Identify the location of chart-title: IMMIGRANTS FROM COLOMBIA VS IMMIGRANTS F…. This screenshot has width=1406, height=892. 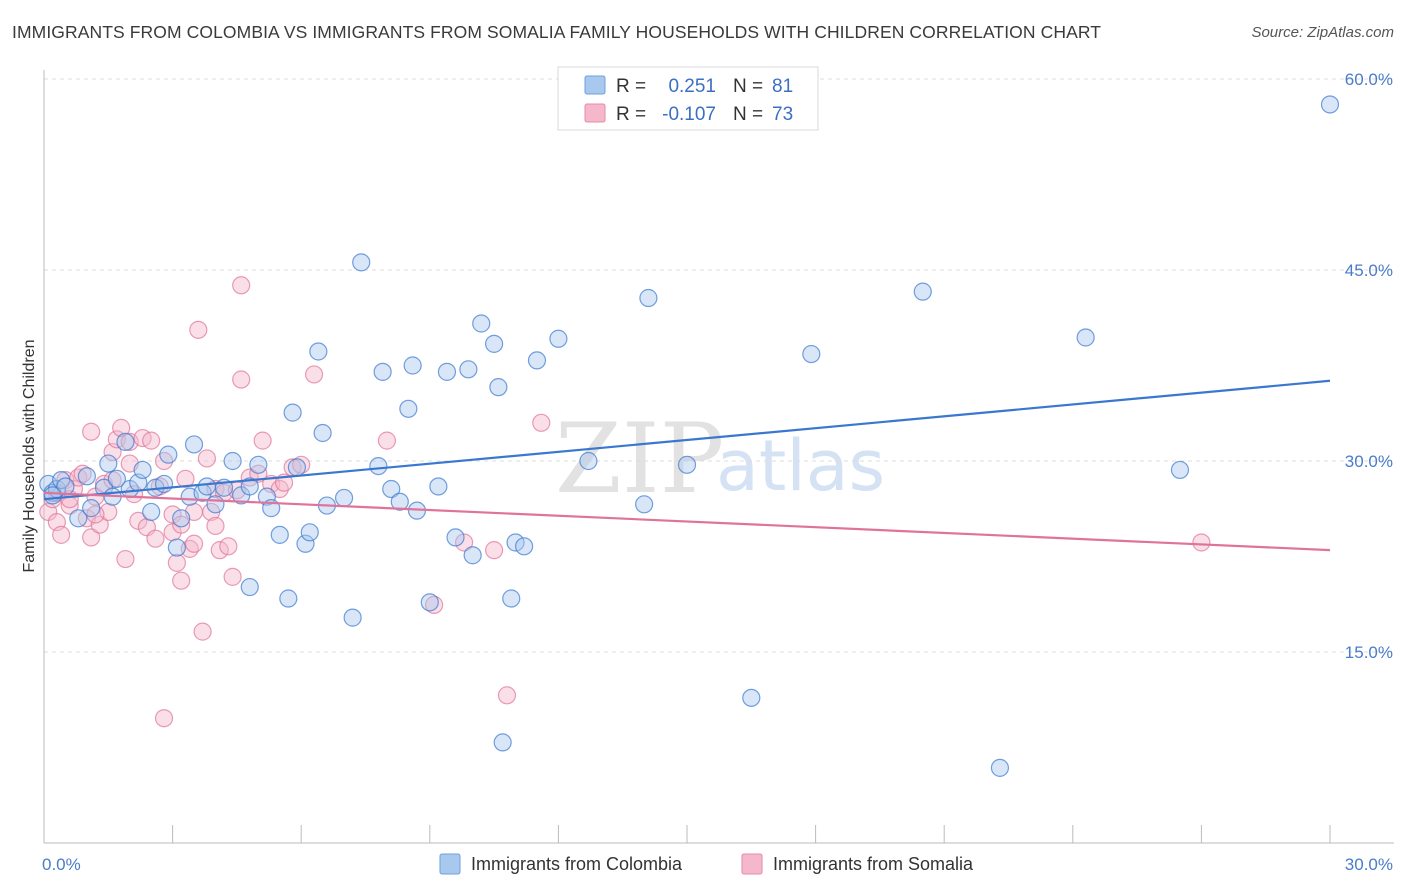
(557, 32).